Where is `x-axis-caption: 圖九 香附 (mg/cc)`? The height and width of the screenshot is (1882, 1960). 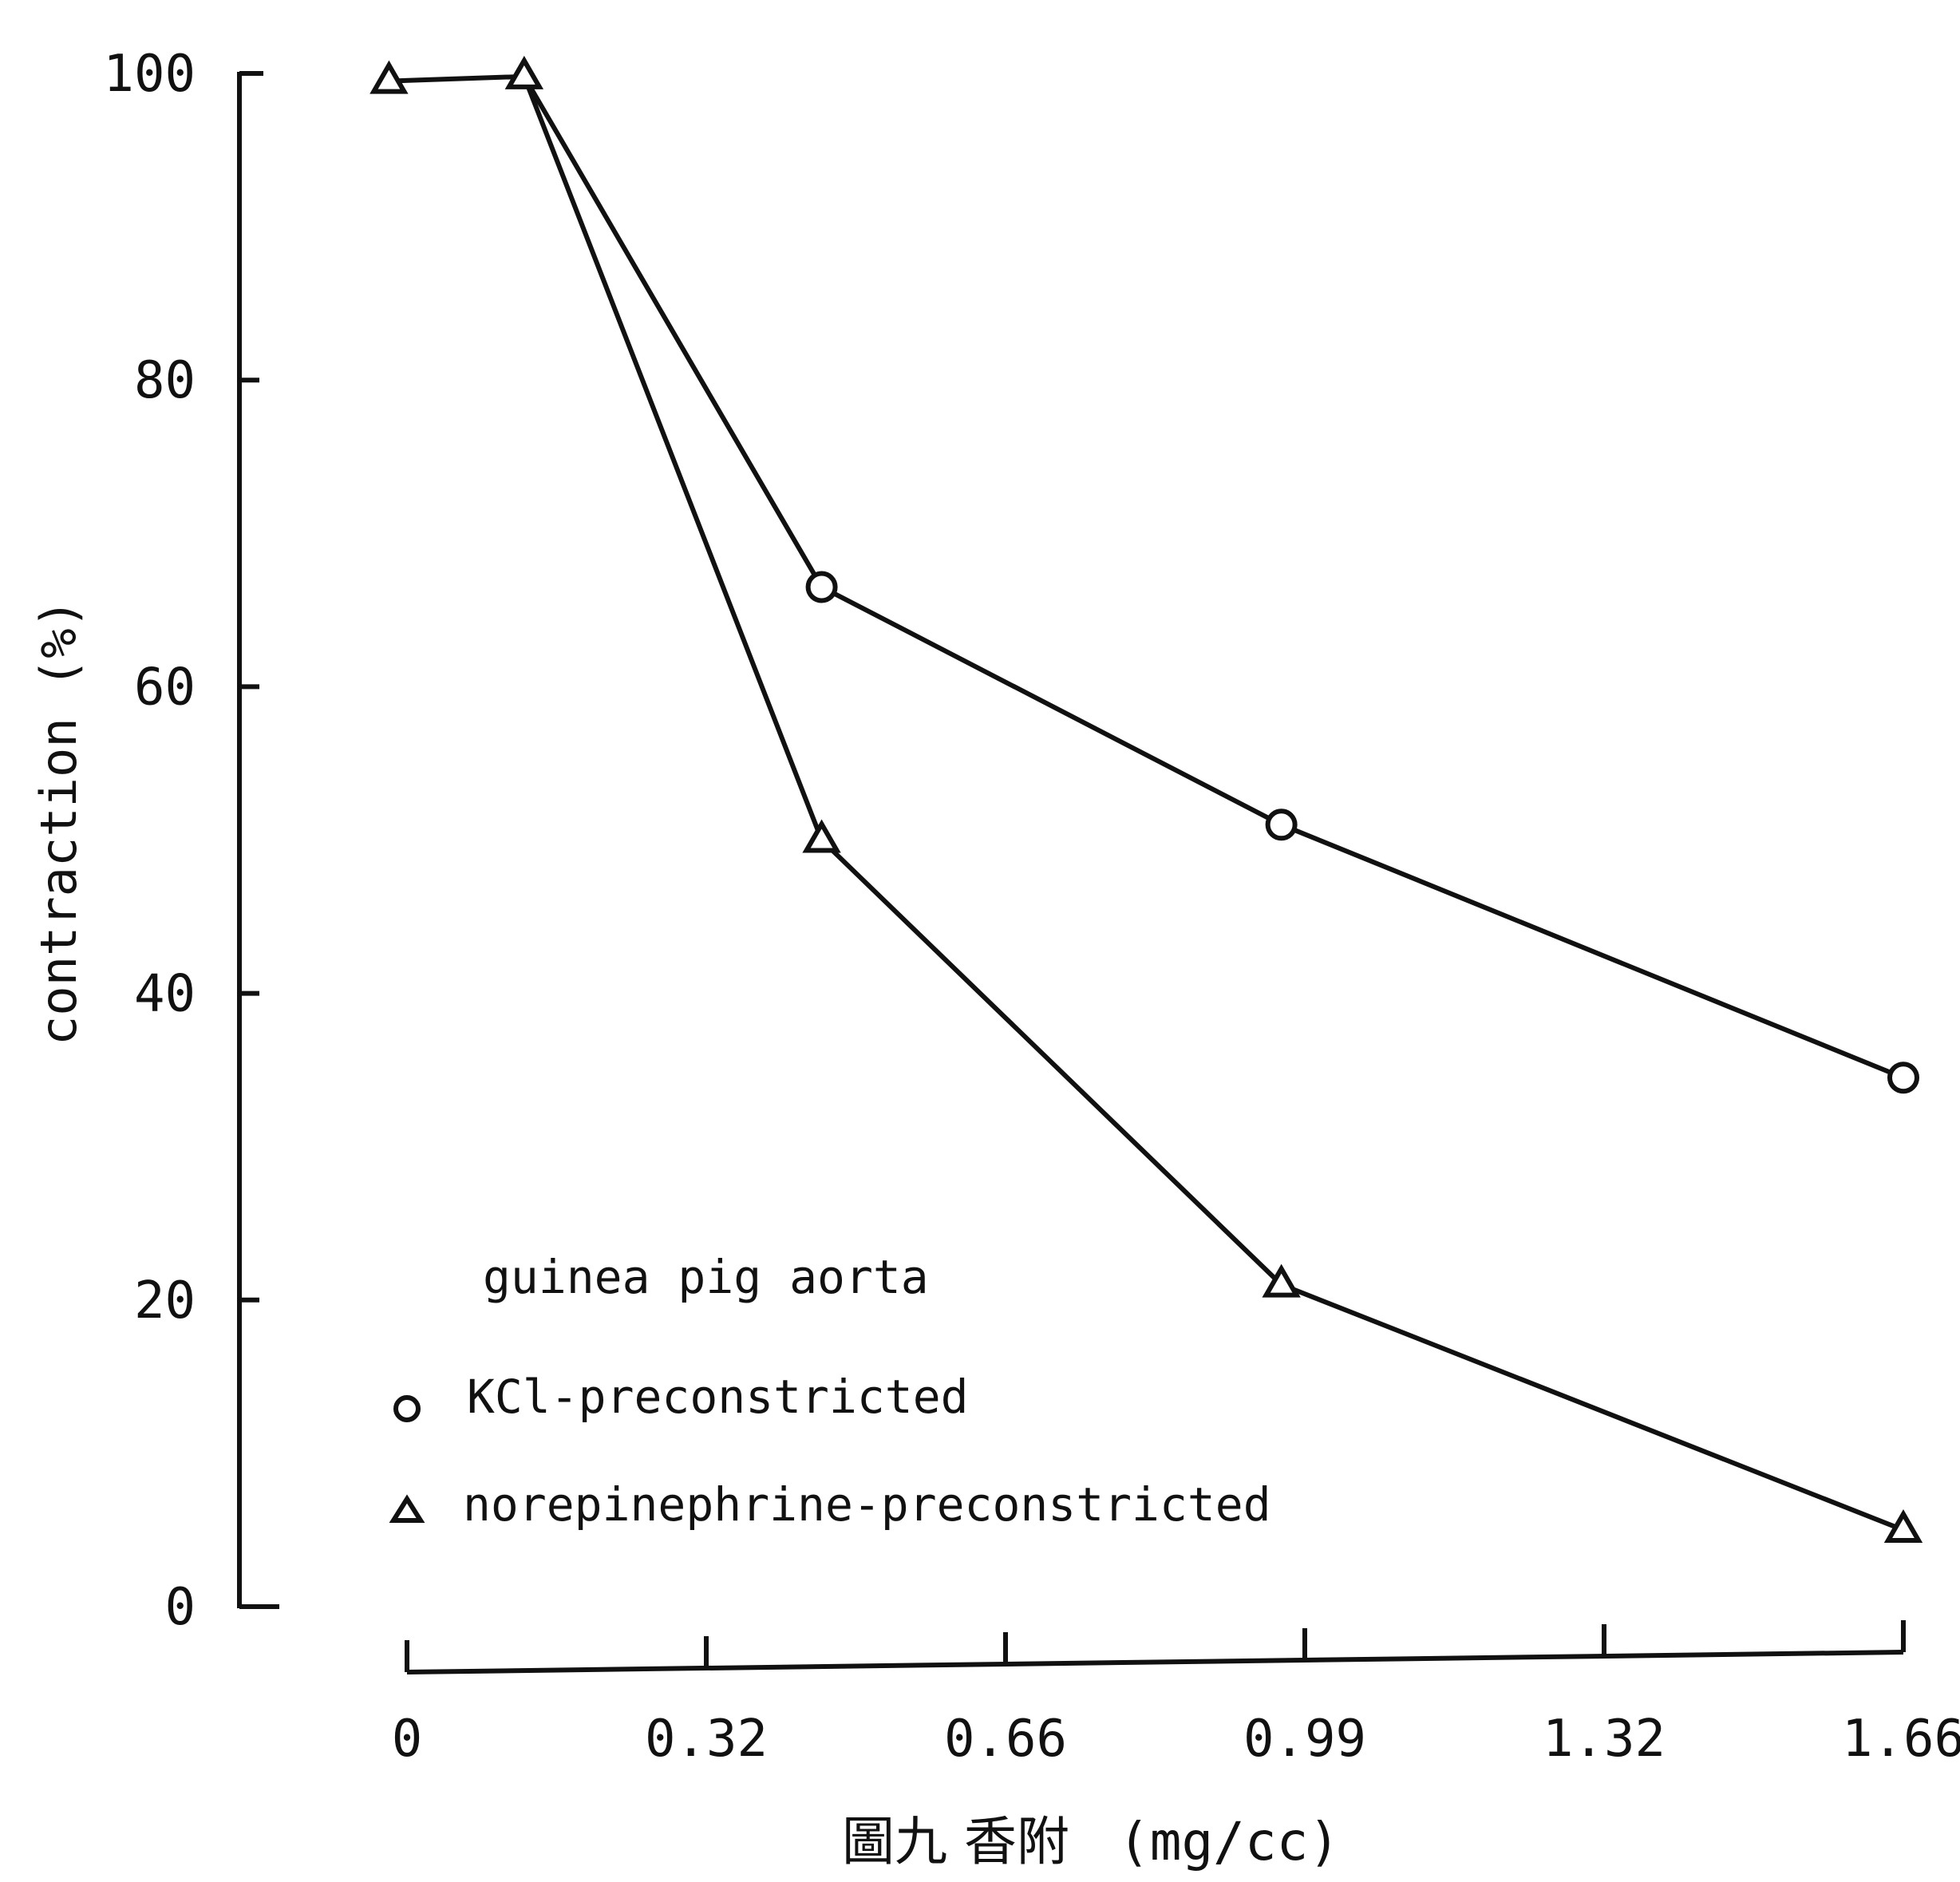
x-axis-caption: 圖九 香附 (mg/cc) is located at coordinates (1091, 1841).